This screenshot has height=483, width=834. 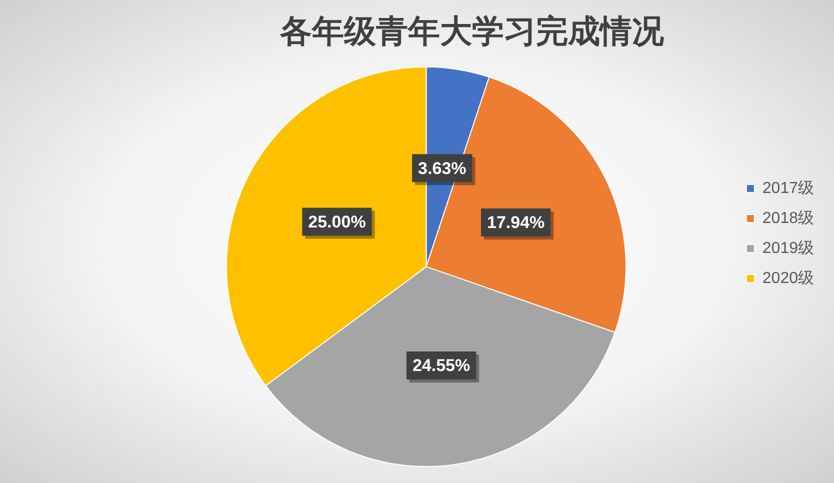 What do you see at coordinates (337, 222) in the screenshot?
I see `data-label: 25.00%` at bounding box center [337, 222].